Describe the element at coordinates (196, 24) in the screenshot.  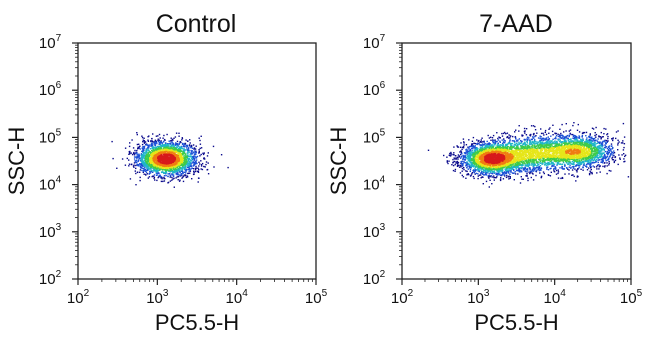
I see `chart-title: Control` at that location.